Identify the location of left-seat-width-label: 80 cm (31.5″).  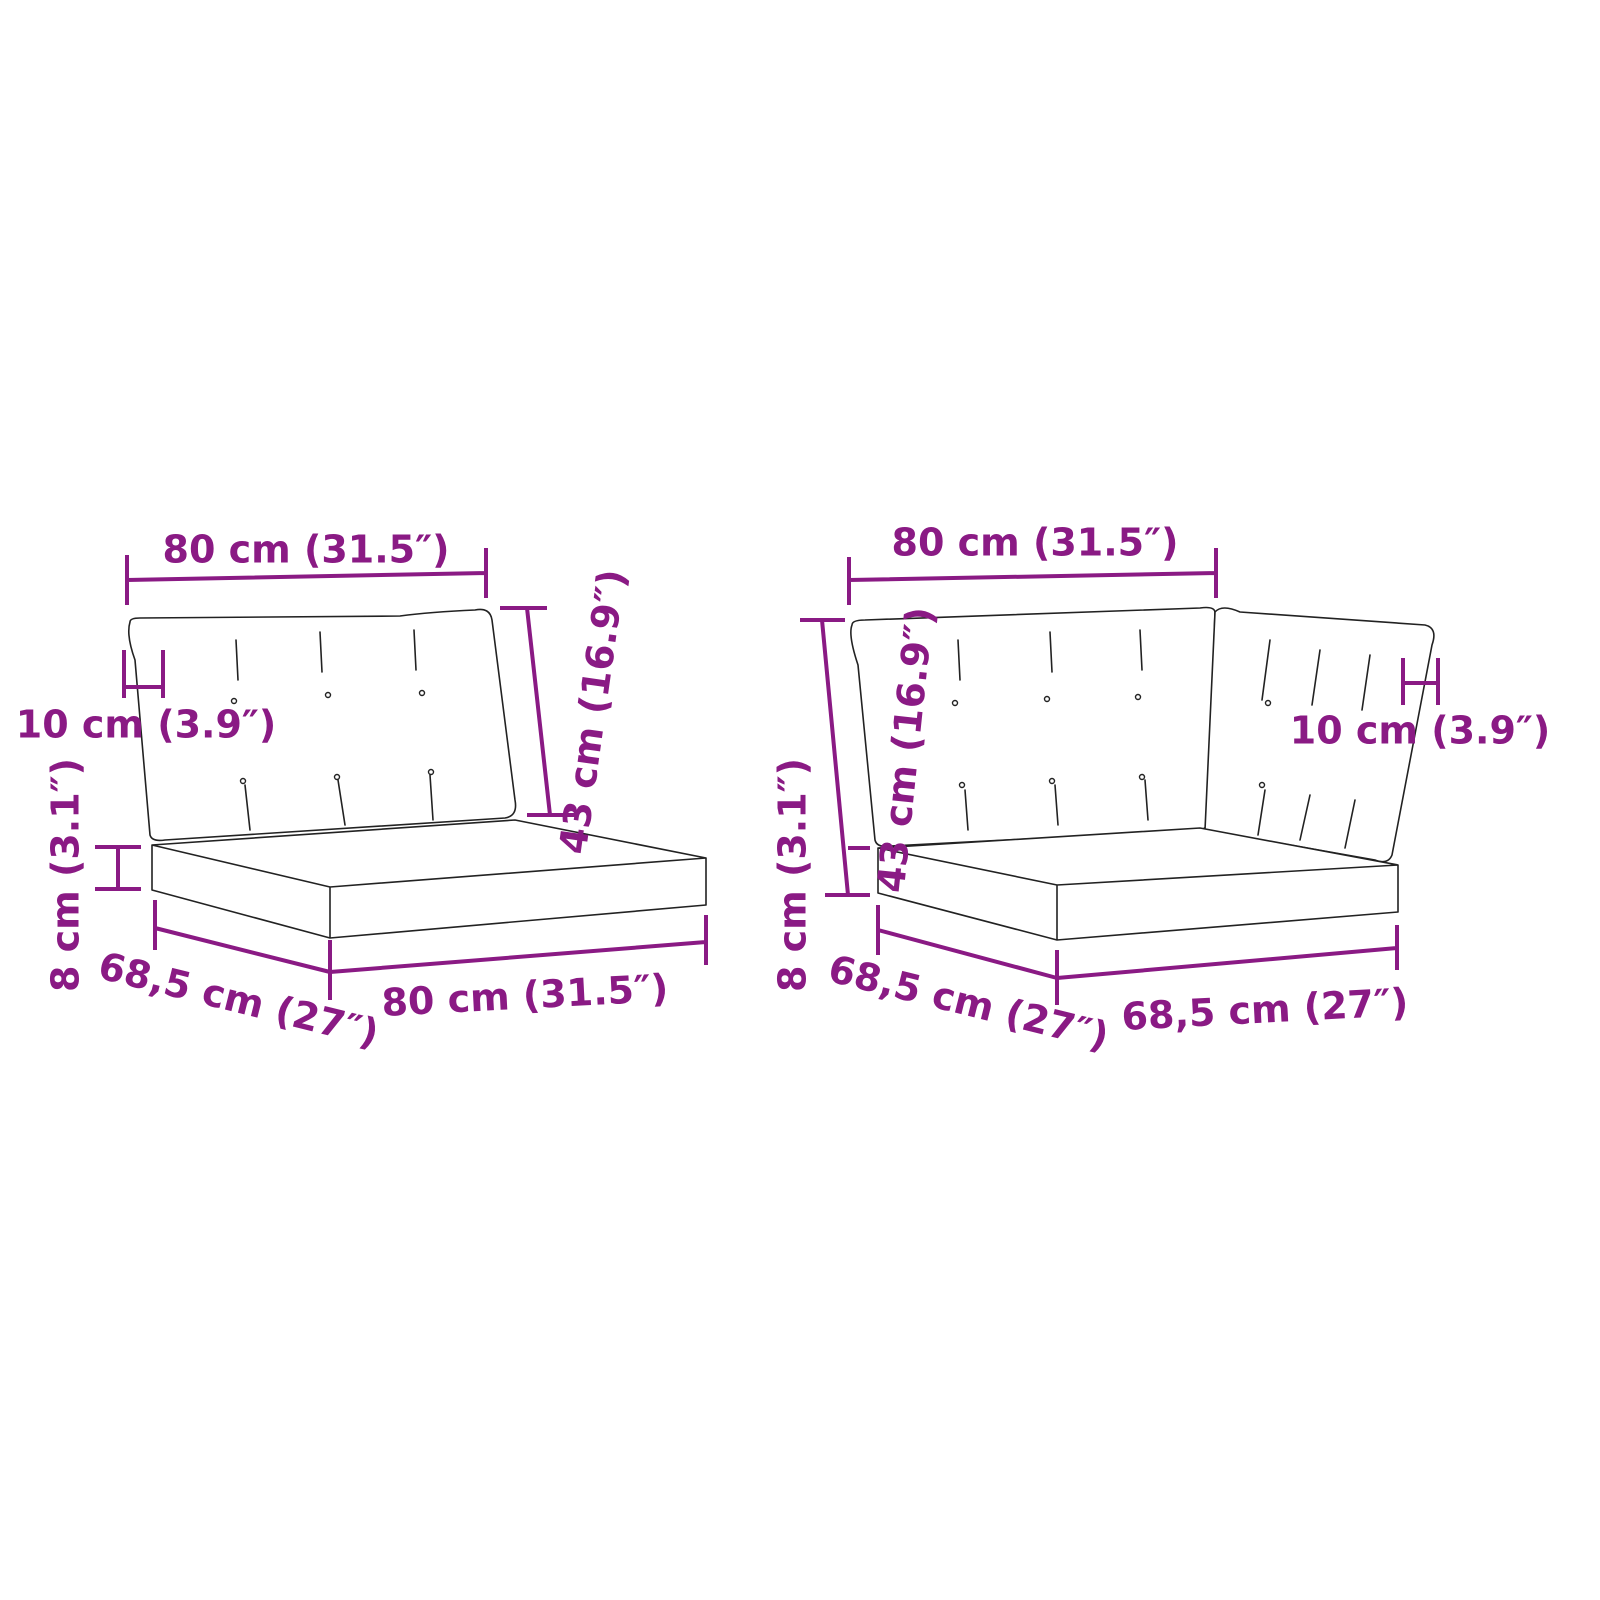
(524, 995).